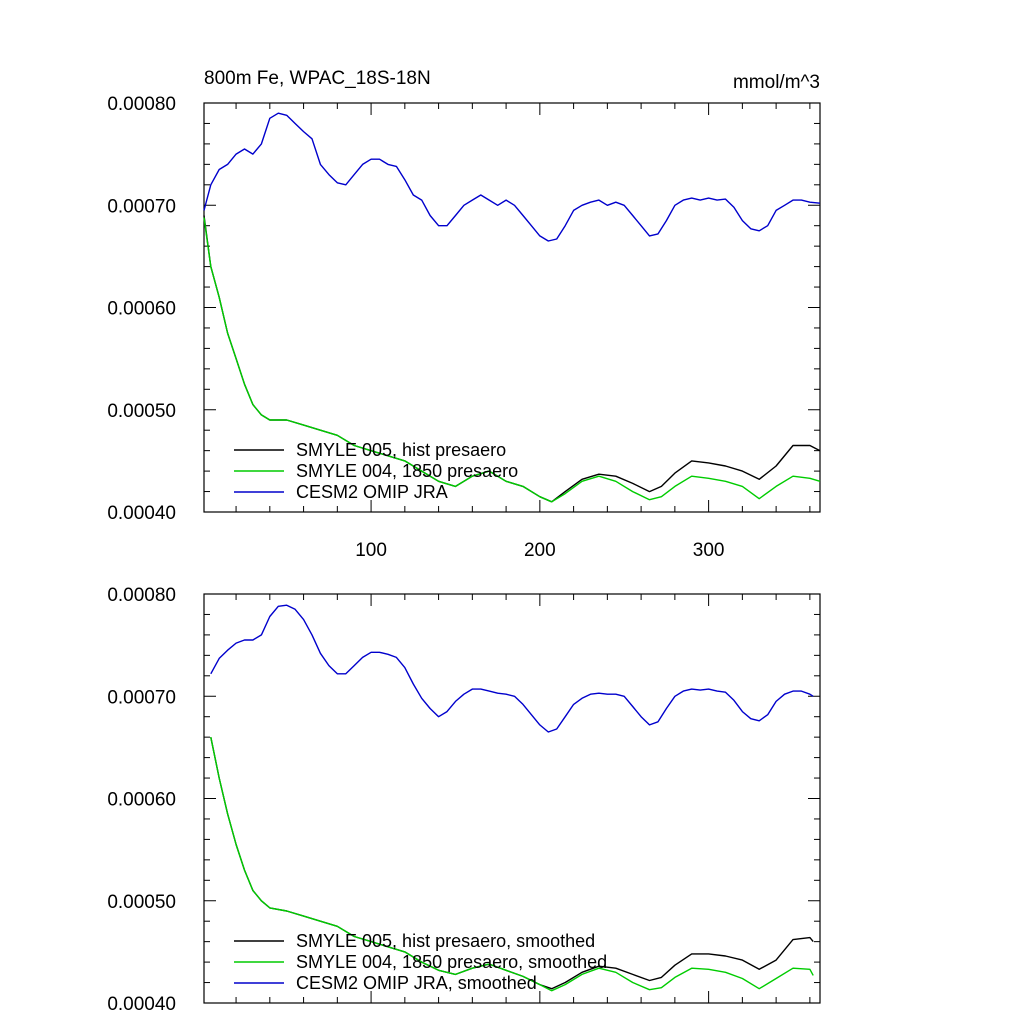 The width and height of the screenshot is (1024, 1024). Describe the element at coordinates (317, 78) in the screenshot. I see `chart-title: 800m Fe, WPAC_18S-18N` at that location.